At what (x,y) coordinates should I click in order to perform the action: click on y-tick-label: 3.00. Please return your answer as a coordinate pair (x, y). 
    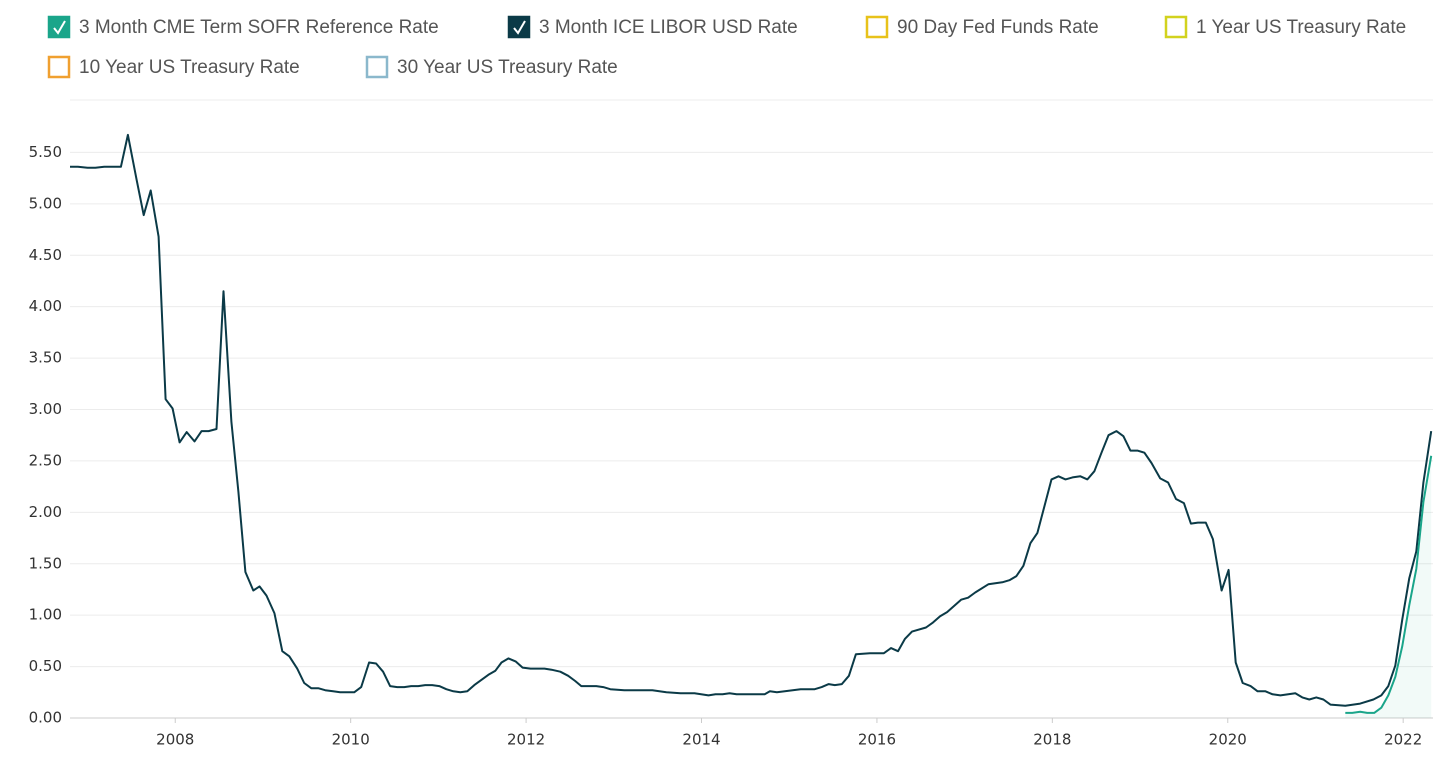
    Looking at the image, I should click on (45, 409).